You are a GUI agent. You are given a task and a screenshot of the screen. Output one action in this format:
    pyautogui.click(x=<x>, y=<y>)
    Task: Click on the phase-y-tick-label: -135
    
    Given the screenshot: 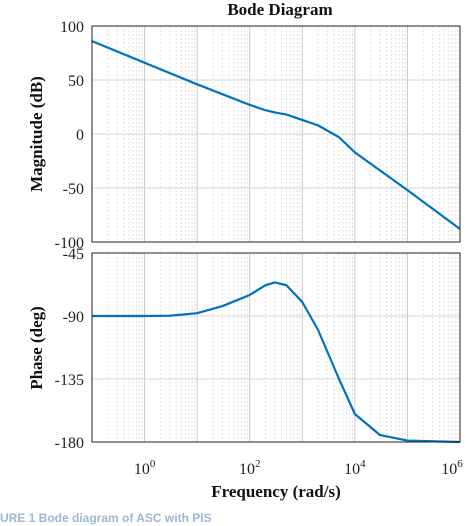 What is the action you would take?
    pyautogui.click(x=69, y=380)
    